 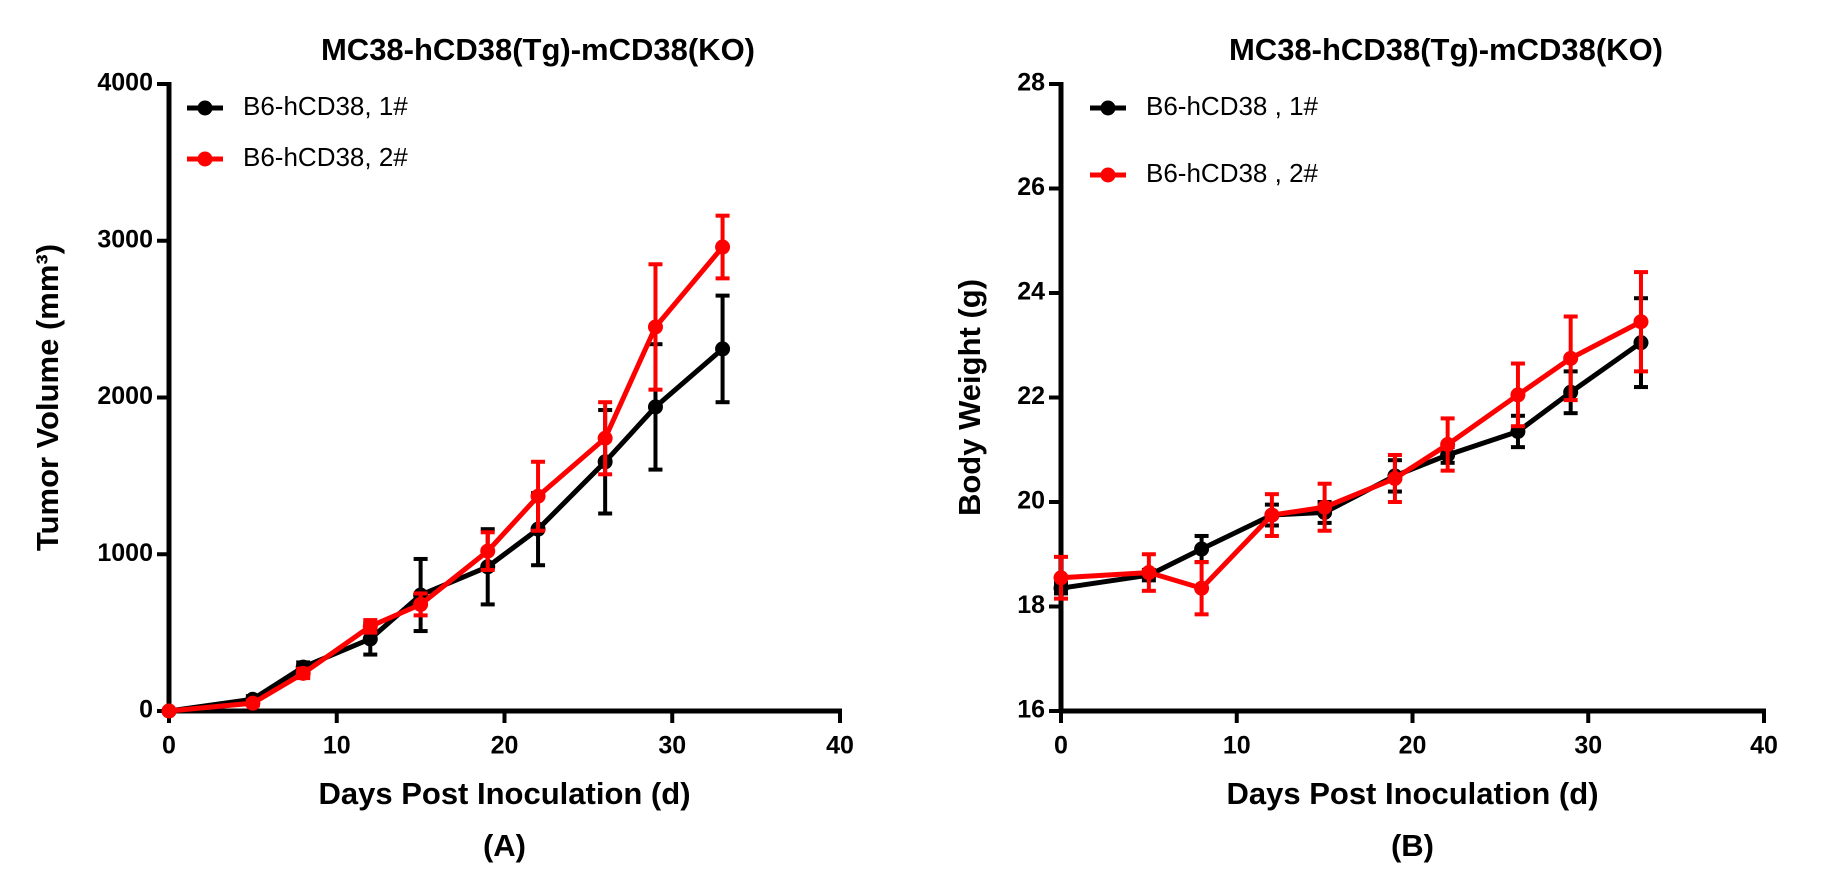 I want to click on y-tick-label: 2000, so click(x=125, y=396).